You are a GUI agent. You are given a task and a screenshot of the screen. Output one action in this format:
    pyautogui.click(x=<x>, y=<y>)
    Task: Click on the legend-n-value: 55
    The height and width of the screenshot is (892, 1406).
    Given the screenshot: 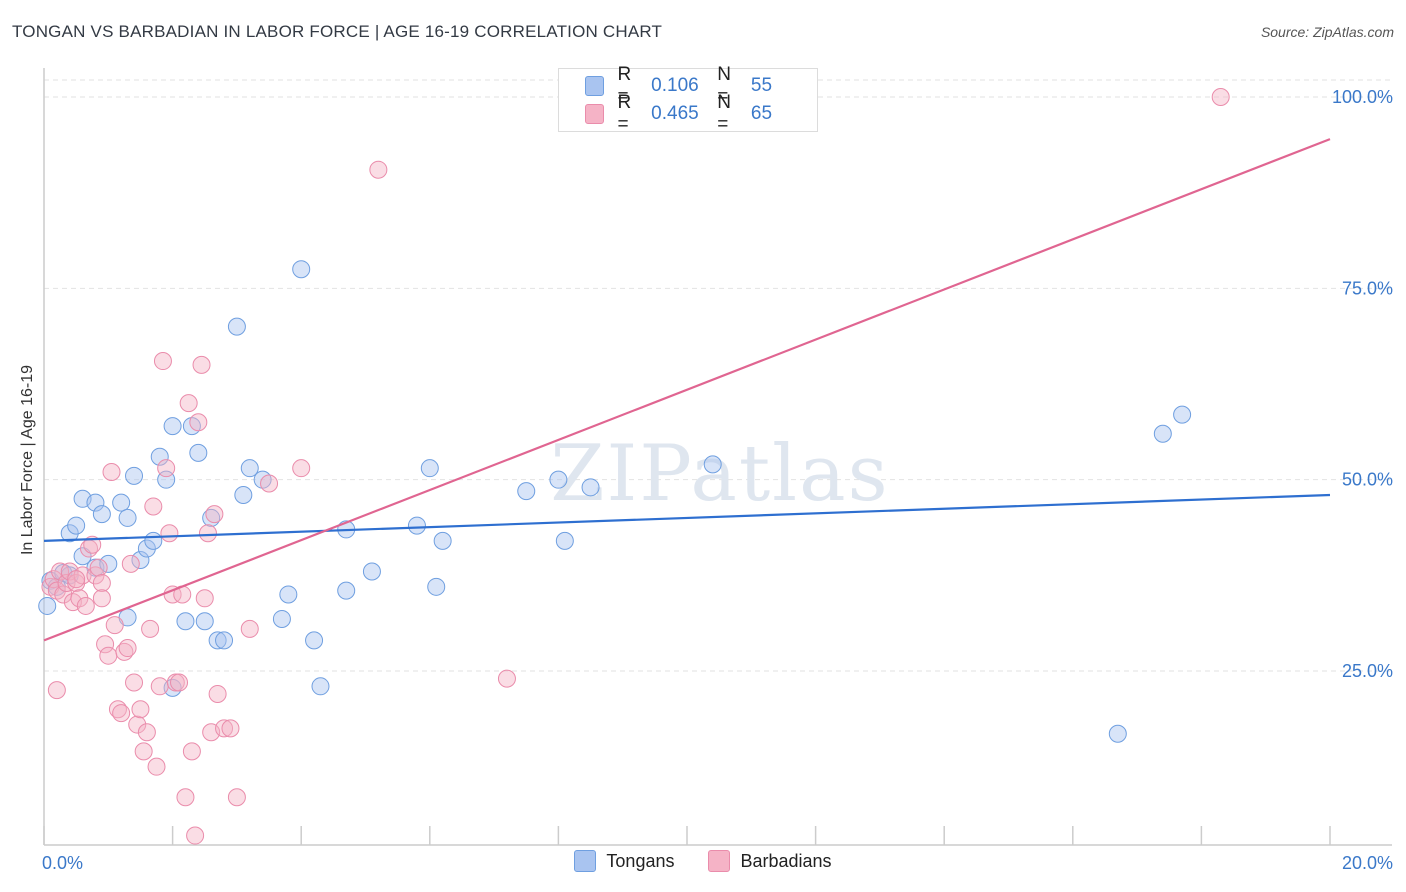 What is the action you would take?
    pyautogui.click(x=761, y=85)
    